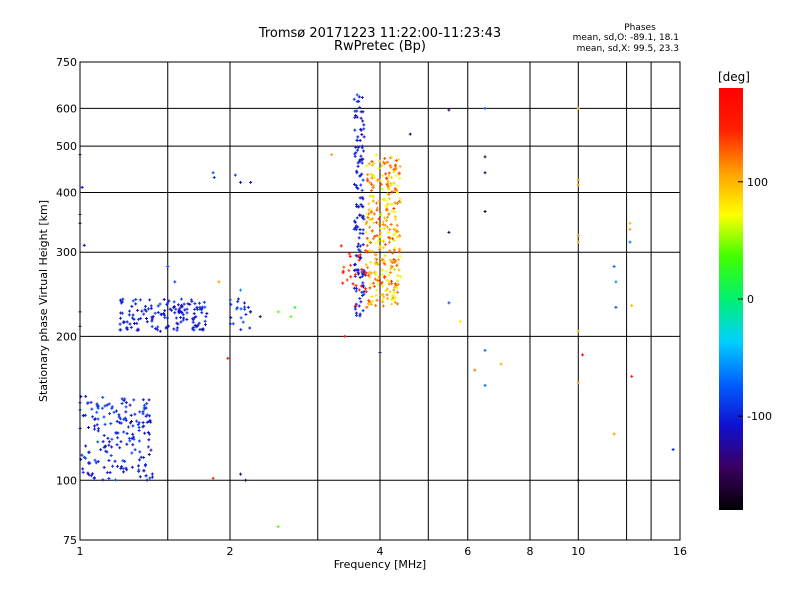 This screenshot has height=600, width=800. What do you see at coordinates (70, 540) in the screenshot?
I see `y-tick-label: 75` at bounding box center [70, 540].